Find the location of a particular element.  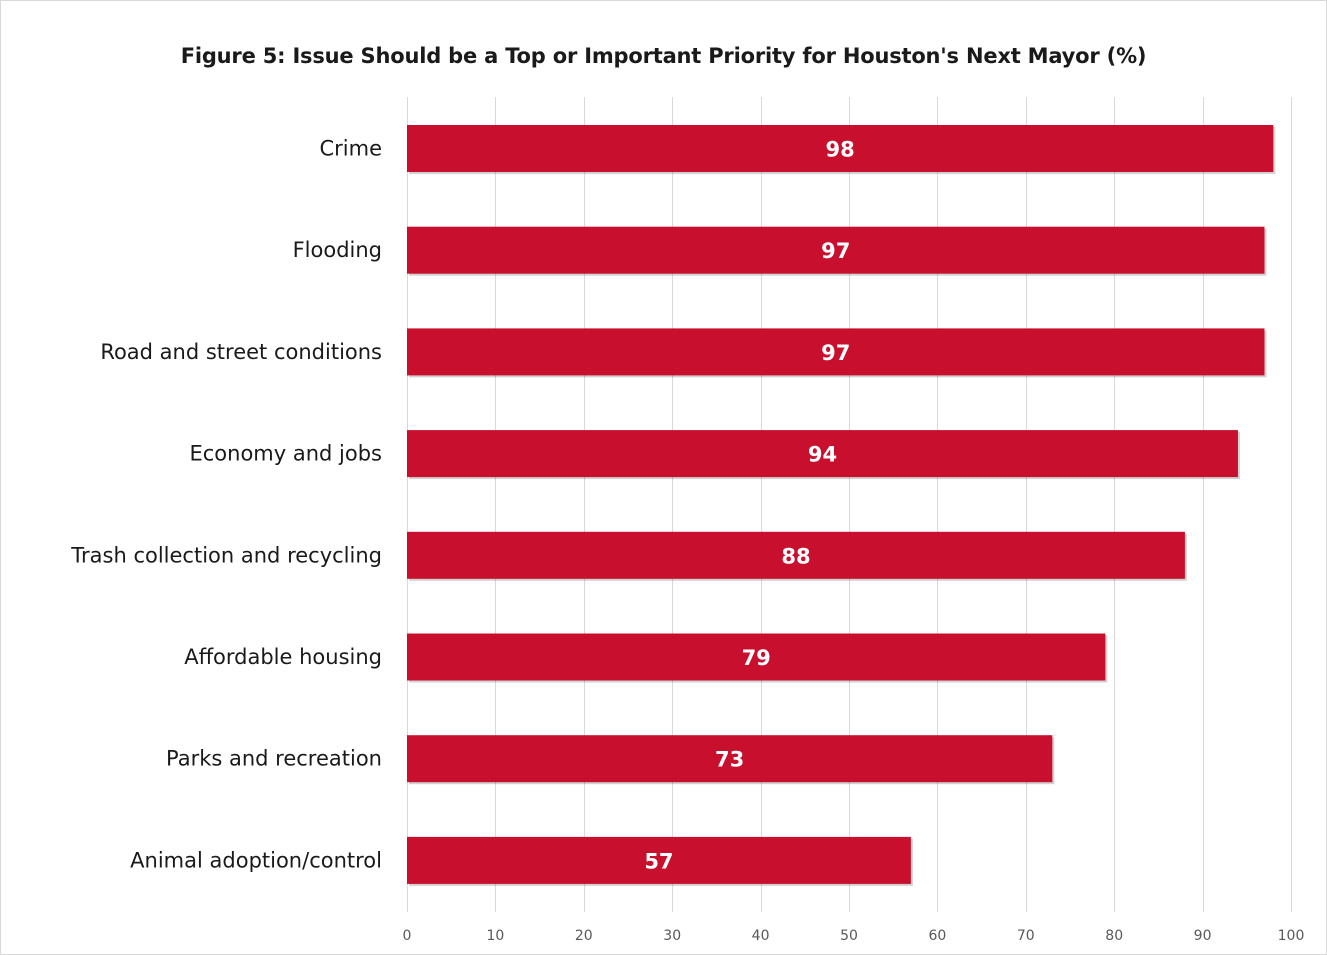

data-label: 73 is located at coordinates (729, 760).